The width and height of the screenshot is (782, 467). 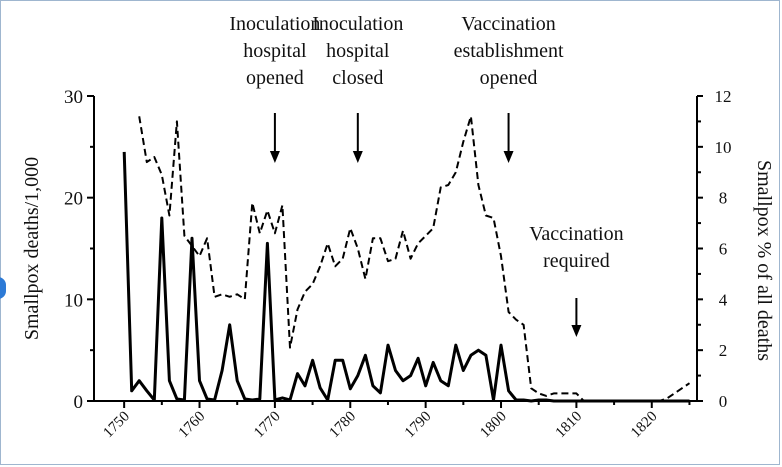 What do you see at coordinates (3, 288) in the screenshot?
I see `page-edge-marker` at bounding box center [3, 288].